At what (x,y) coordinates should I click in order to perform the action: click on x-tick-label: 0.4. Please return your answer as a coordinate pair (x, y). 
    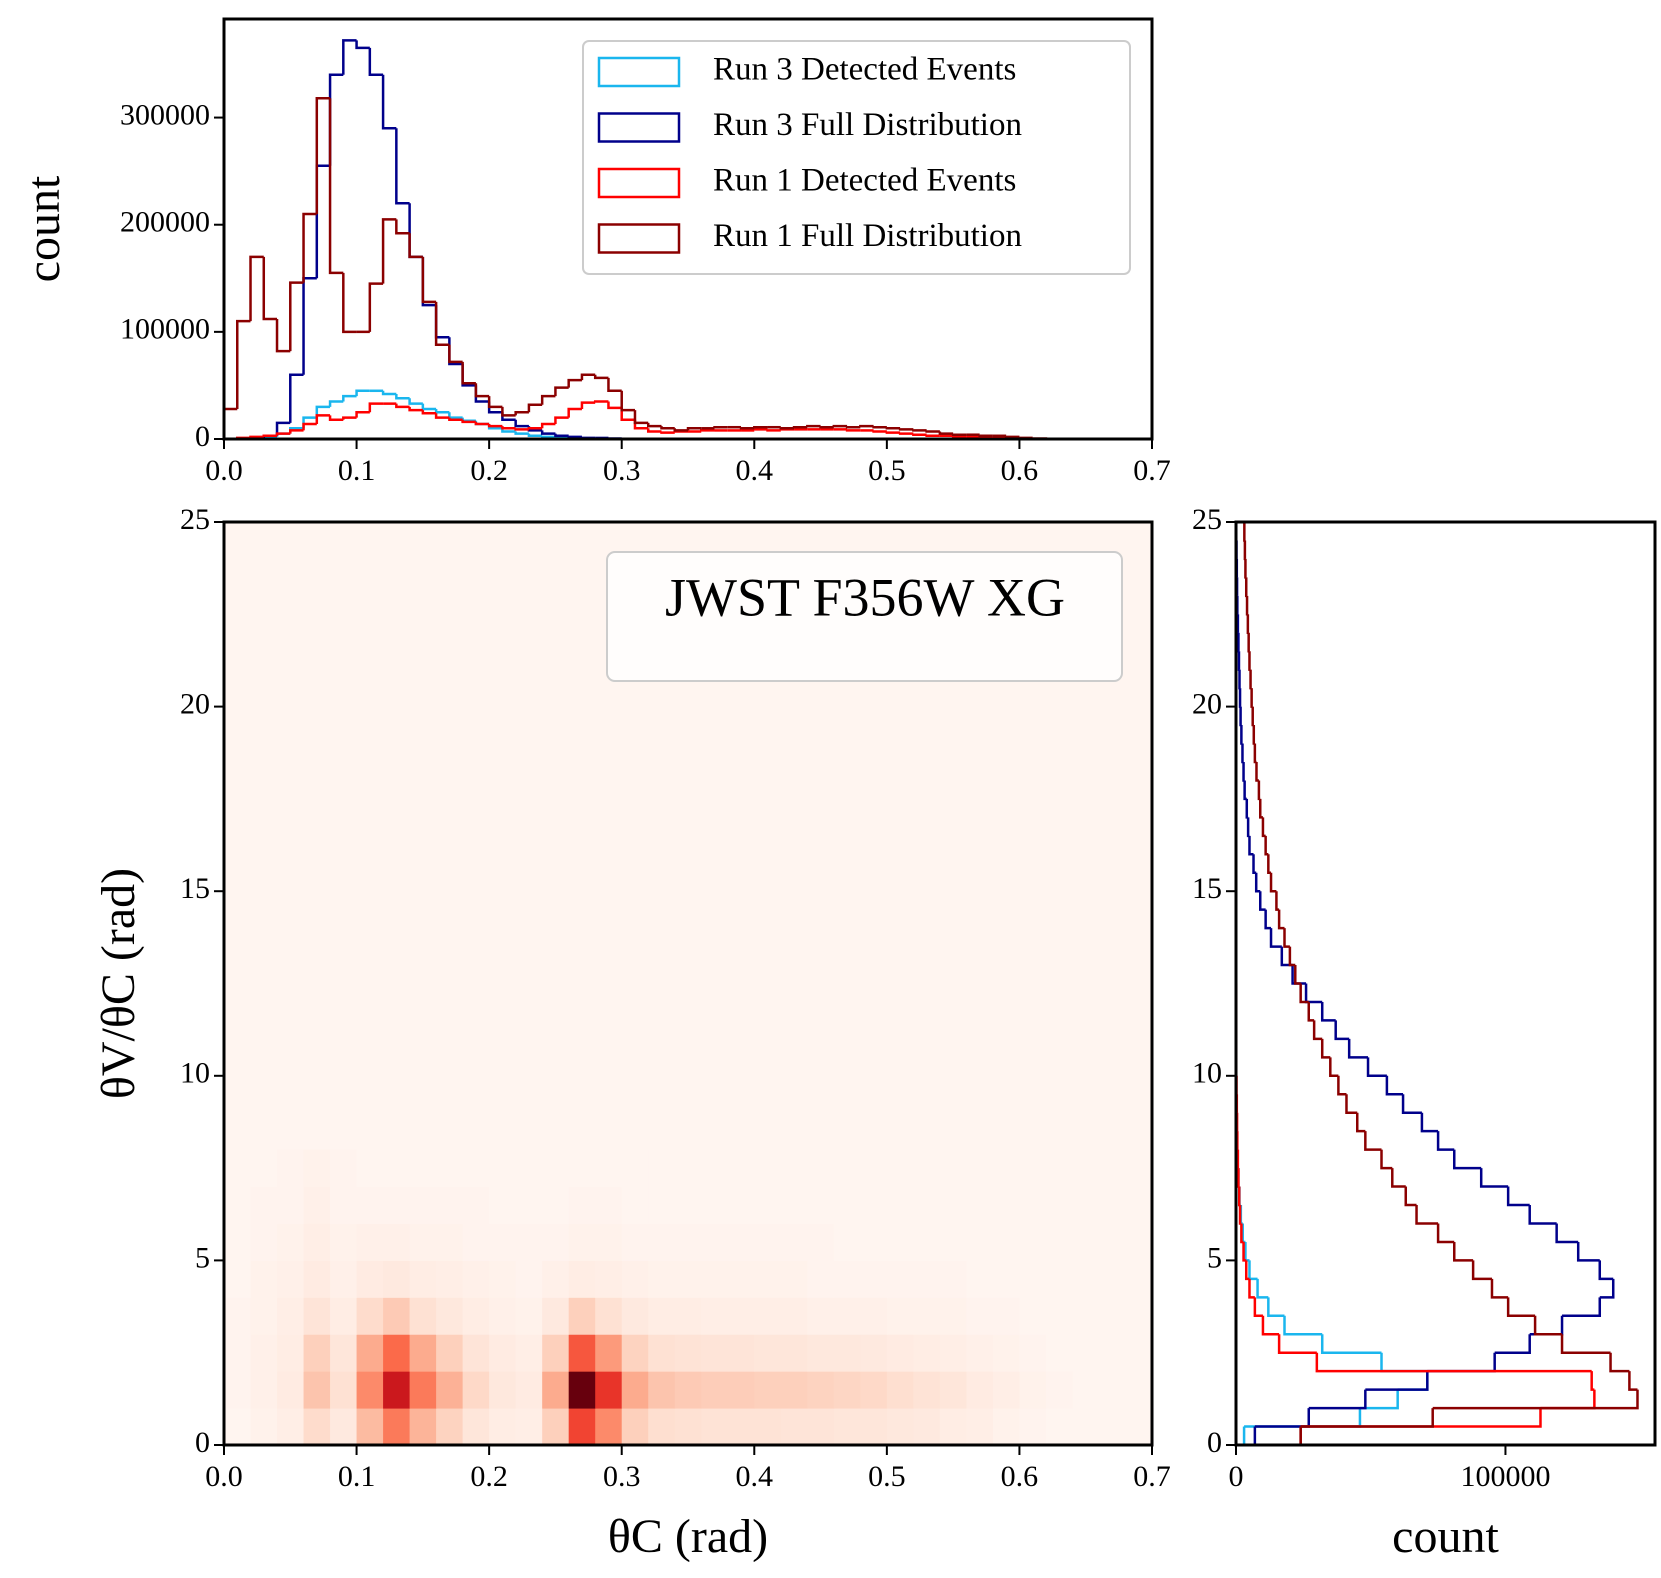
    Looking at the image, I should click on (755, 470).